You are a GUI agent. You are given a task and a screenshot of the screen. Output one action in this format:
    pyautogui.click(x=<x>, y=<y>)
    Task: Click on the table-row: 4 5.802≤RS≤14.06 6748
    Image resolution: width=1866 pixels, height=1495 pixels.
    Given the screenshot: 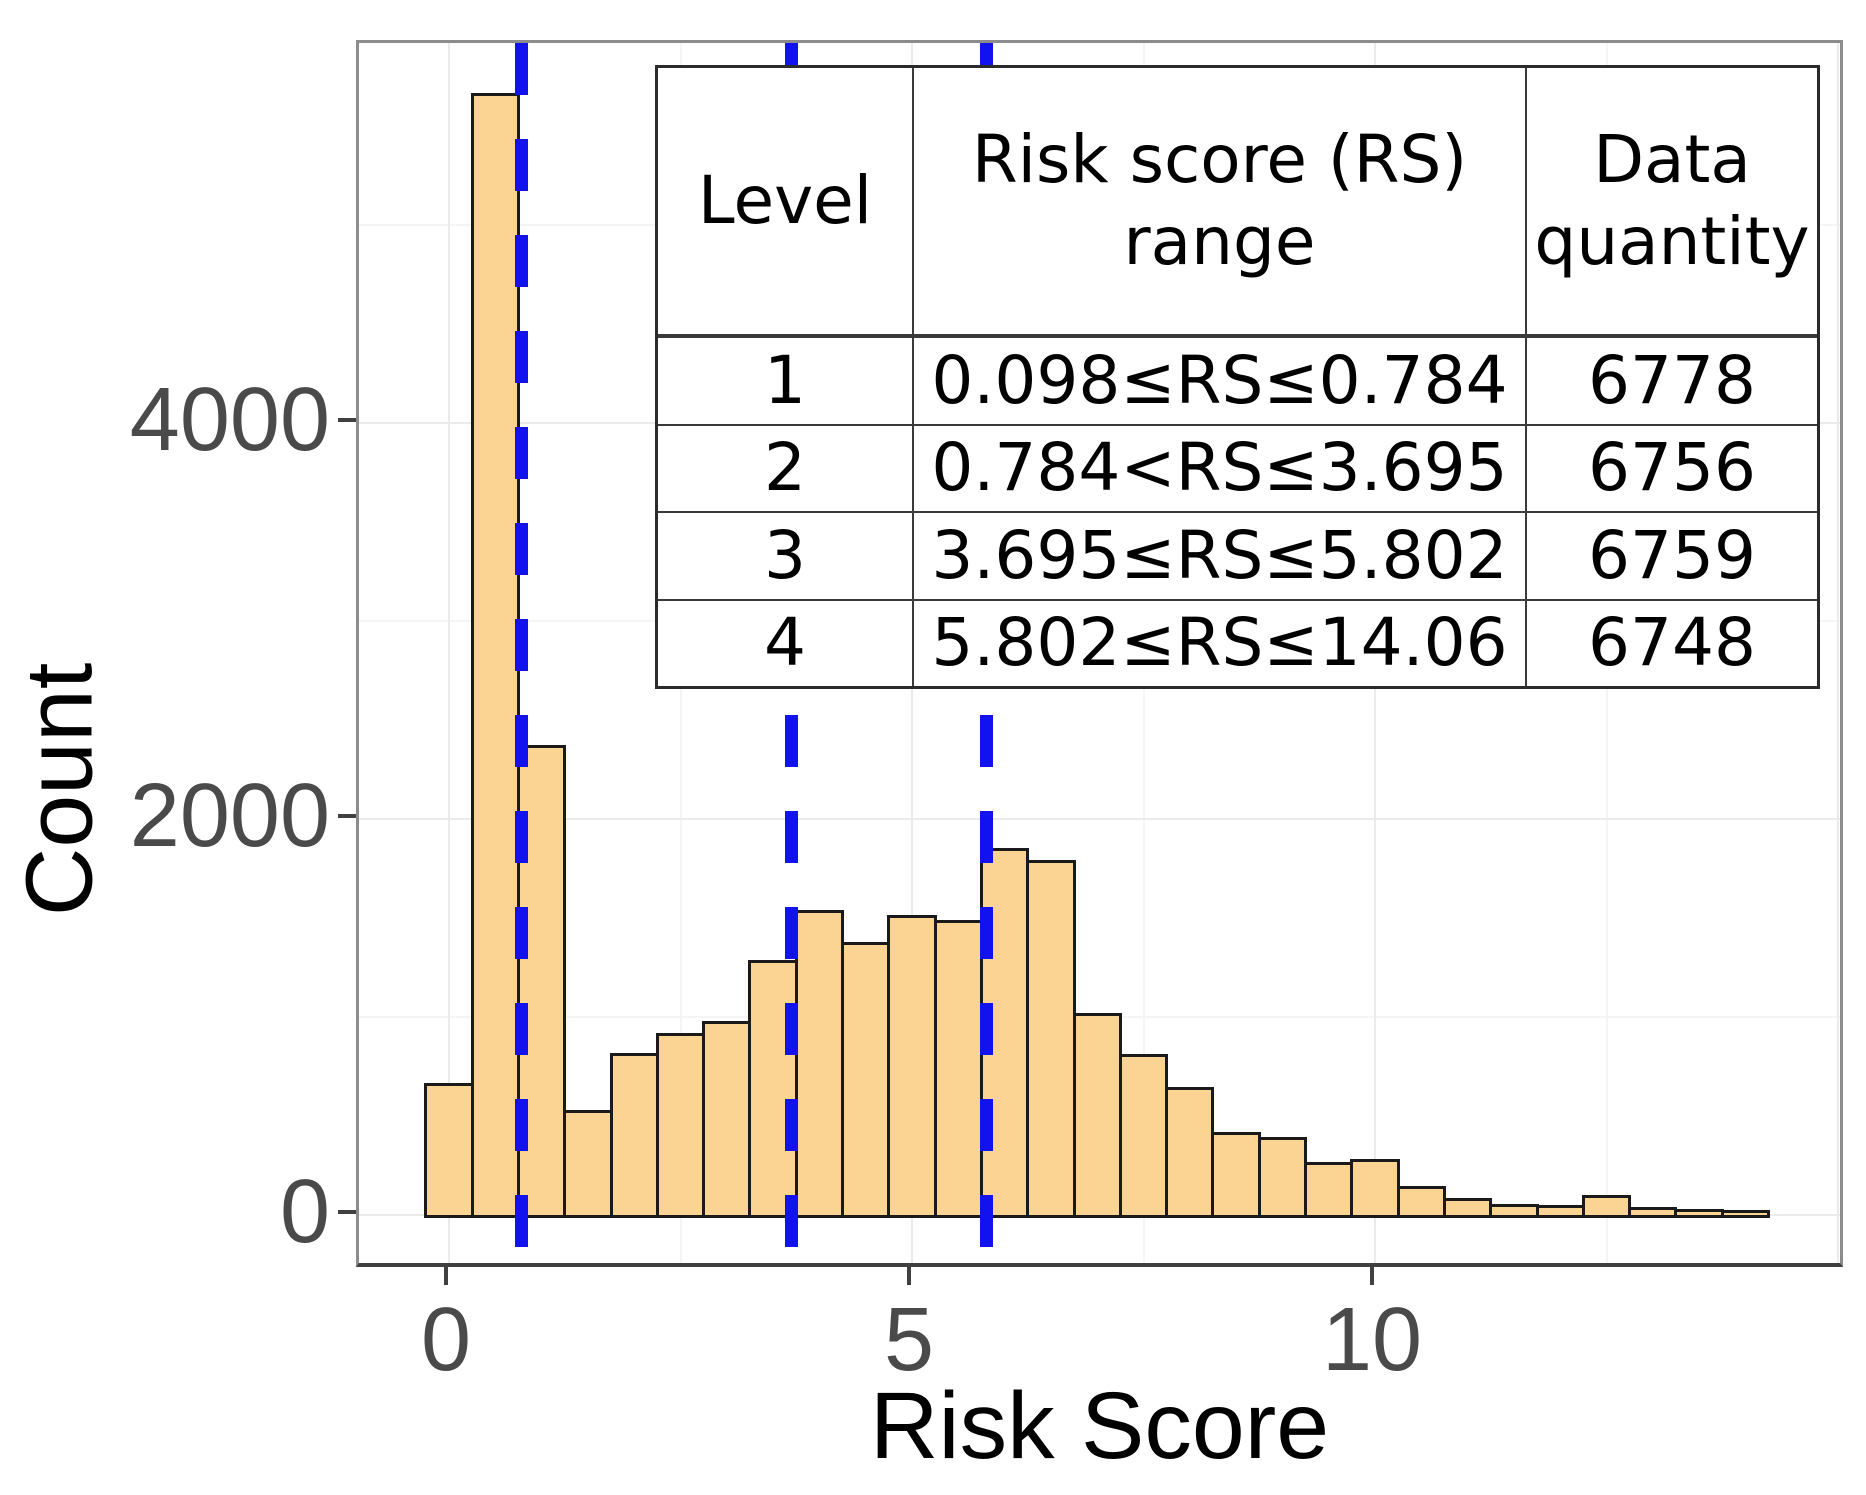 What is the action you would take?
    pyautogui.click(x=1237, y=642)
    